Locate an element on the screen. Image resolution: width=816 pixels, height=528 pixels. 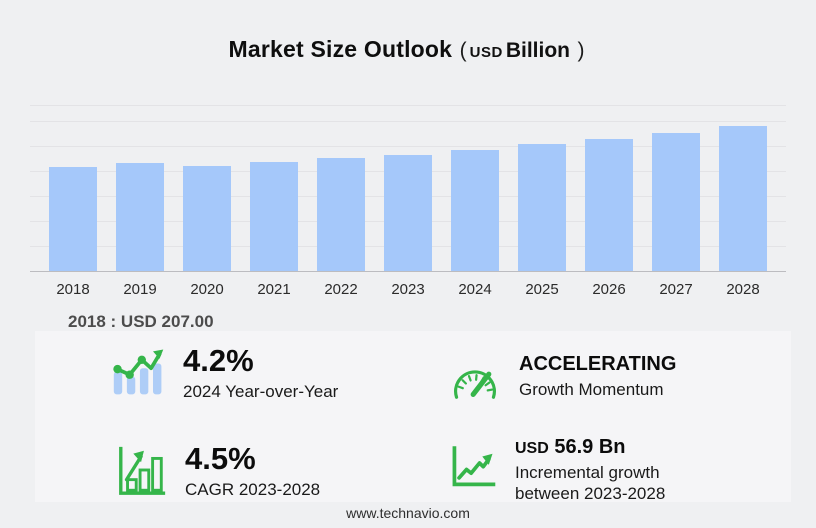
x-axis-label: 2021 is located at coordinates (274, 289).